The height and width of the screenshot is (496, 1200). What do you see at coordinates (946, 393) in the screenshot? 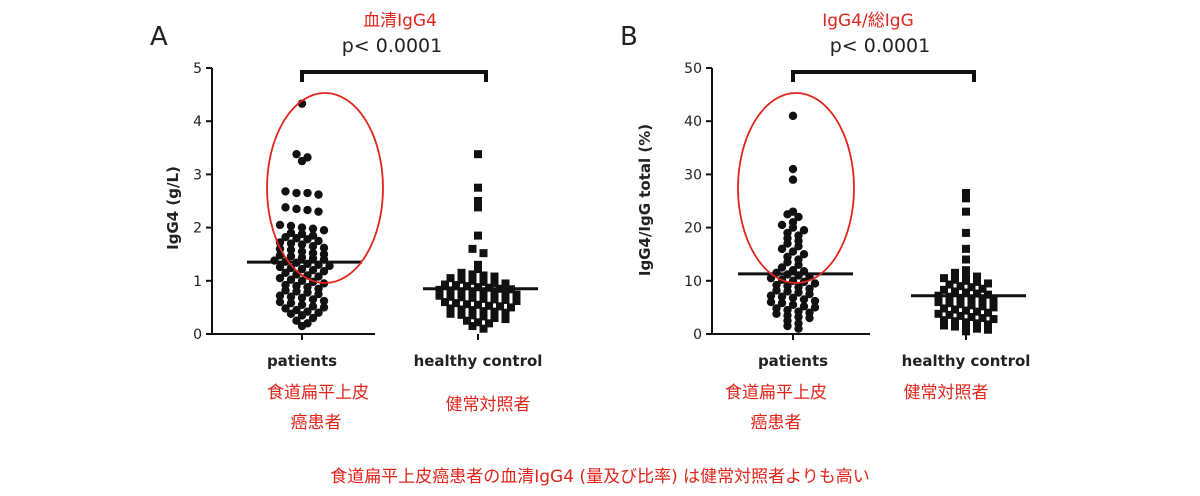
I see `category-label-ja: 健常対照者` at bounding box center [946, 393].